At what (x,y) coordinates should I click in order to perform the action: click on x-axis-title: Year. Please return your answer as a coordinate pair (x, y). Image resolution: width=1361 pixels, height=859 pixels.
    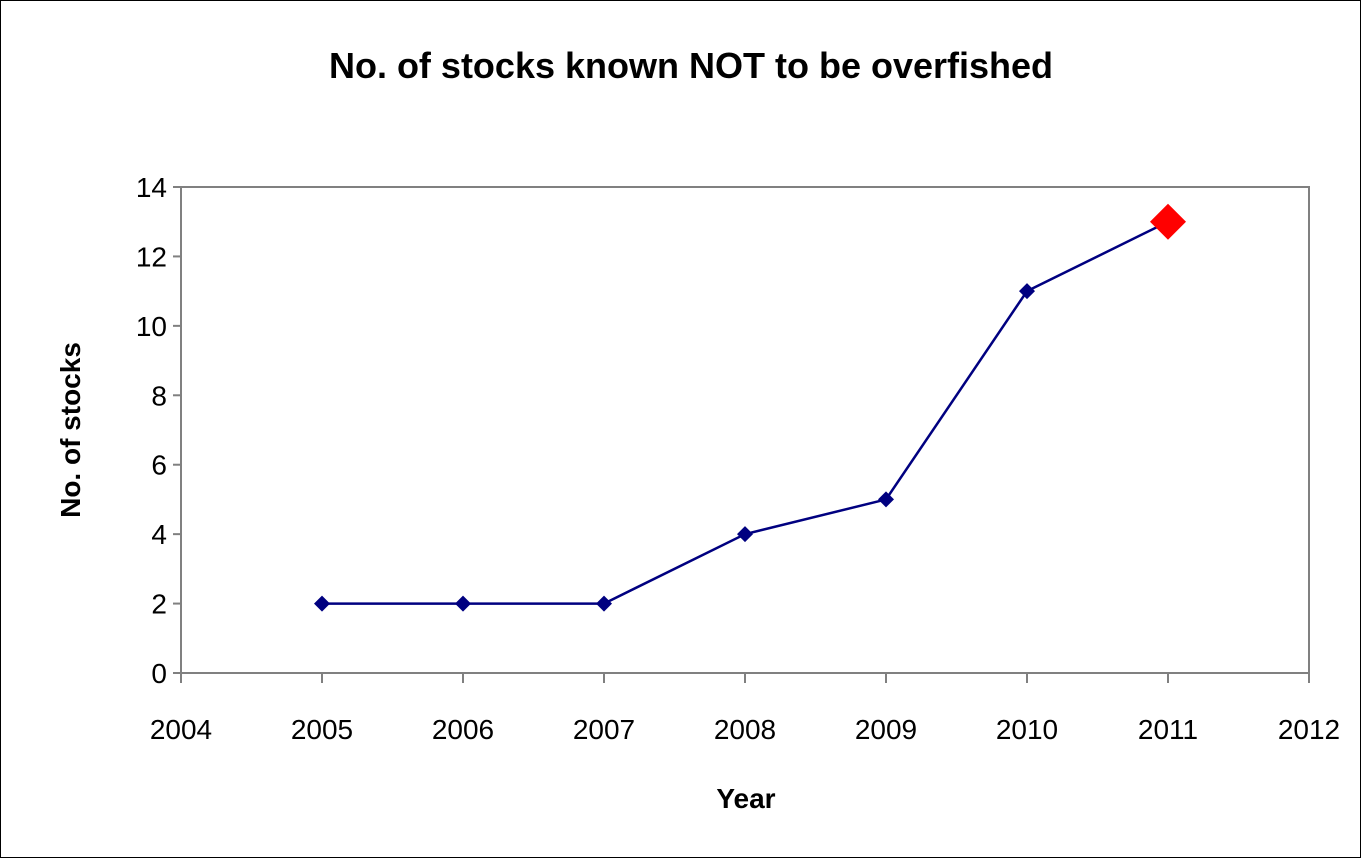
    Looking at the image, I should click on (745, 798).